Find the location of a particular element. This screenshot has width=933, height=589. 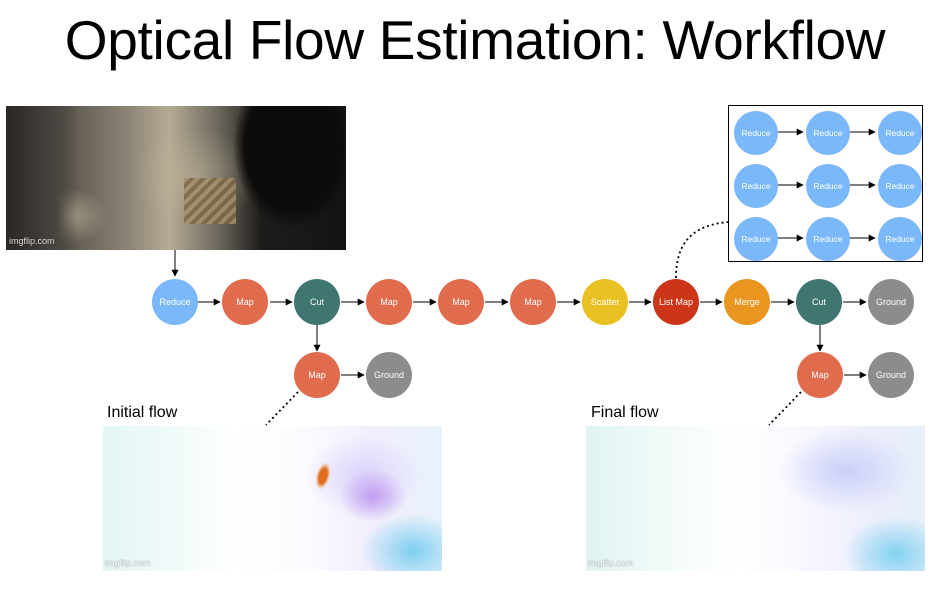

listmap-detail-callout is located at coordinates (702, 250).